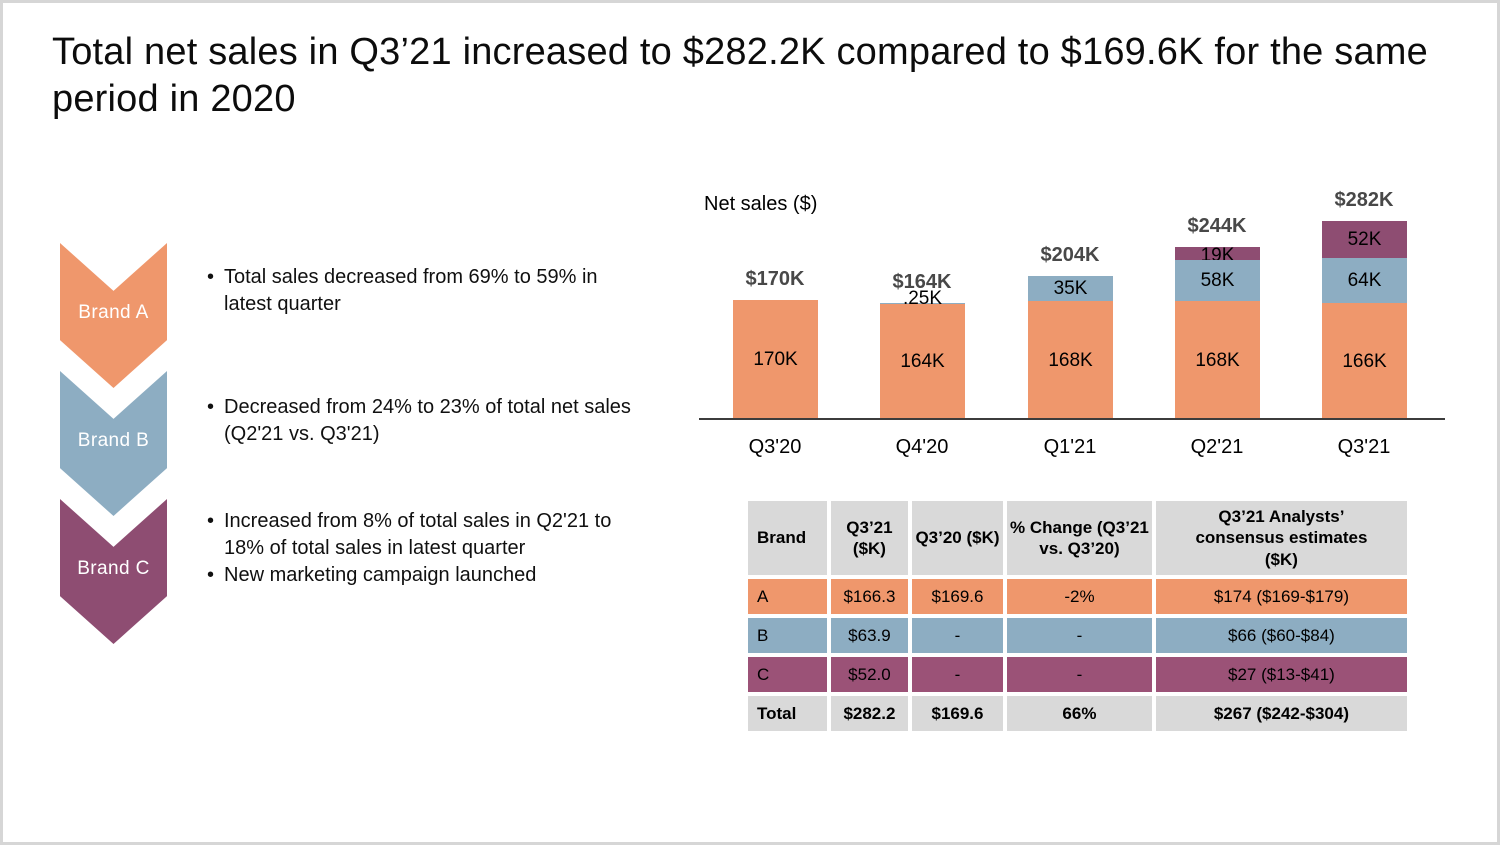 The height and width of the screenshot is (845, 1500). I want to click on x-axis-label: Q3'20, so click(775, 447).